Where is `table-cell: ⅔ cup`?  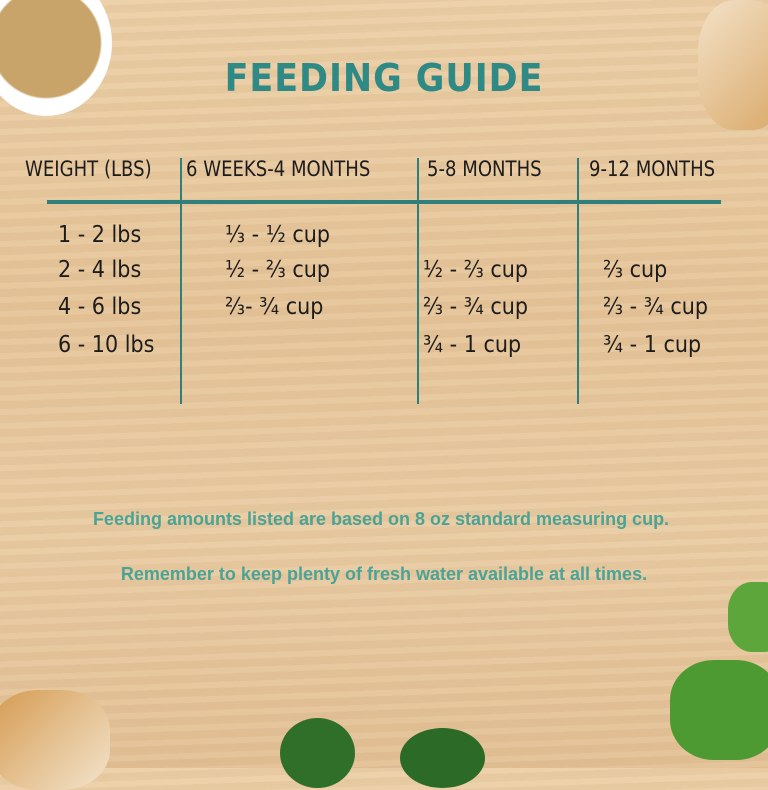
table-cell: ⅔ cup is located at coordinates (635, 270).